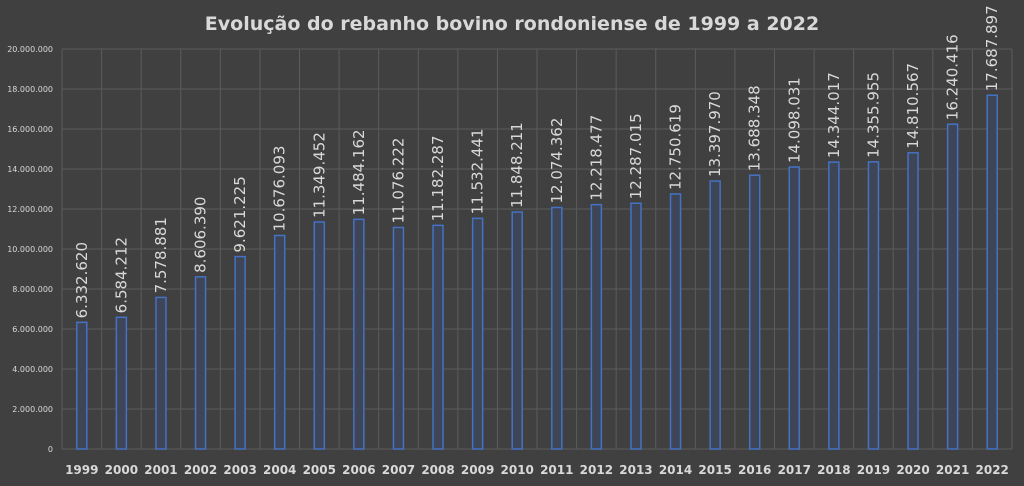 Image resolution: width=1024 pixels, height=486 pixels. I want to click on bar-2013, so click(636, 326).